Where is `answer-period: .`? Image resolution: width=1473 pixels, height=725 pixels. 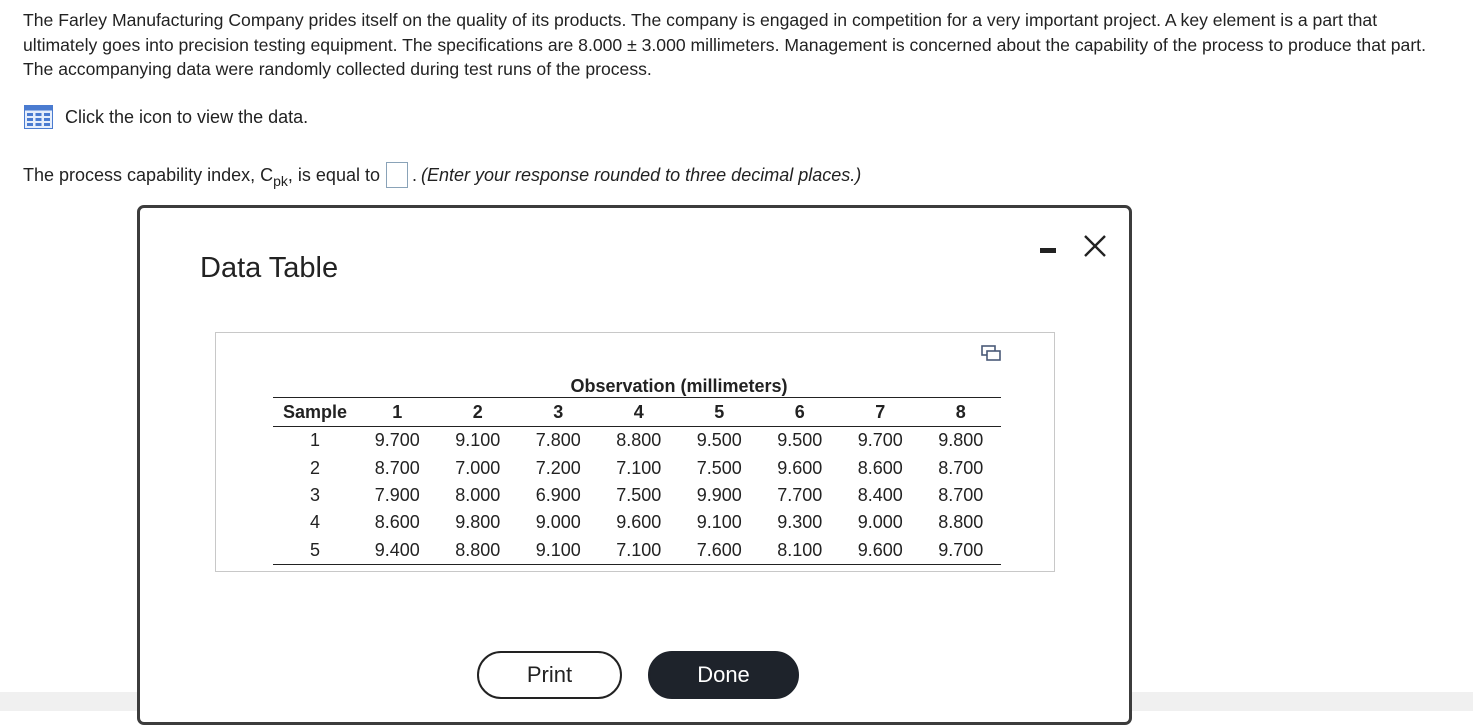 answer-period: . is located at coordinates (414, 174).